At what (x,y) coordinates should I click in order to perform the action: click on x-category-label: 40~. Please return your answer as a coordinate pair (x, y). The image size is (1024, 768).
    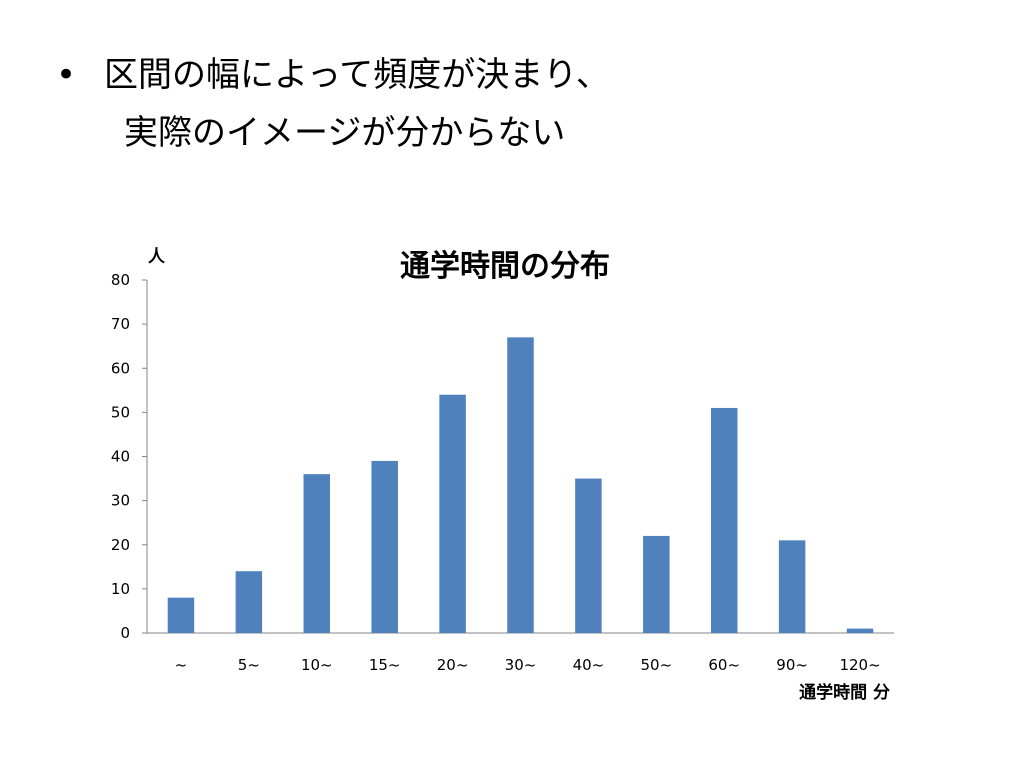
    Looking at the image, I should click on (589, 665).